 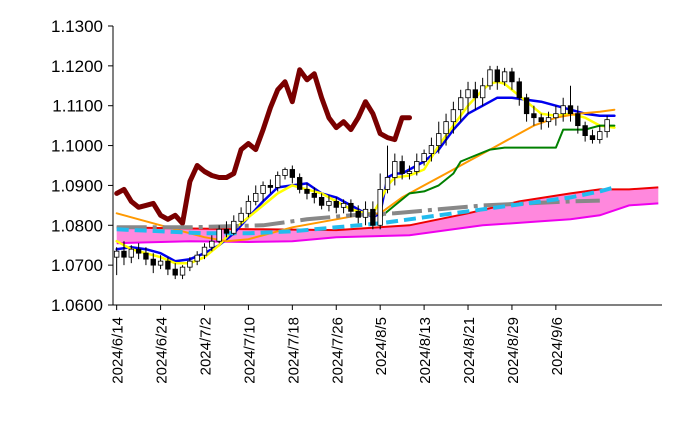 I want to click on x-tick-label: 2024/7/18, so click(x=293, y=350).